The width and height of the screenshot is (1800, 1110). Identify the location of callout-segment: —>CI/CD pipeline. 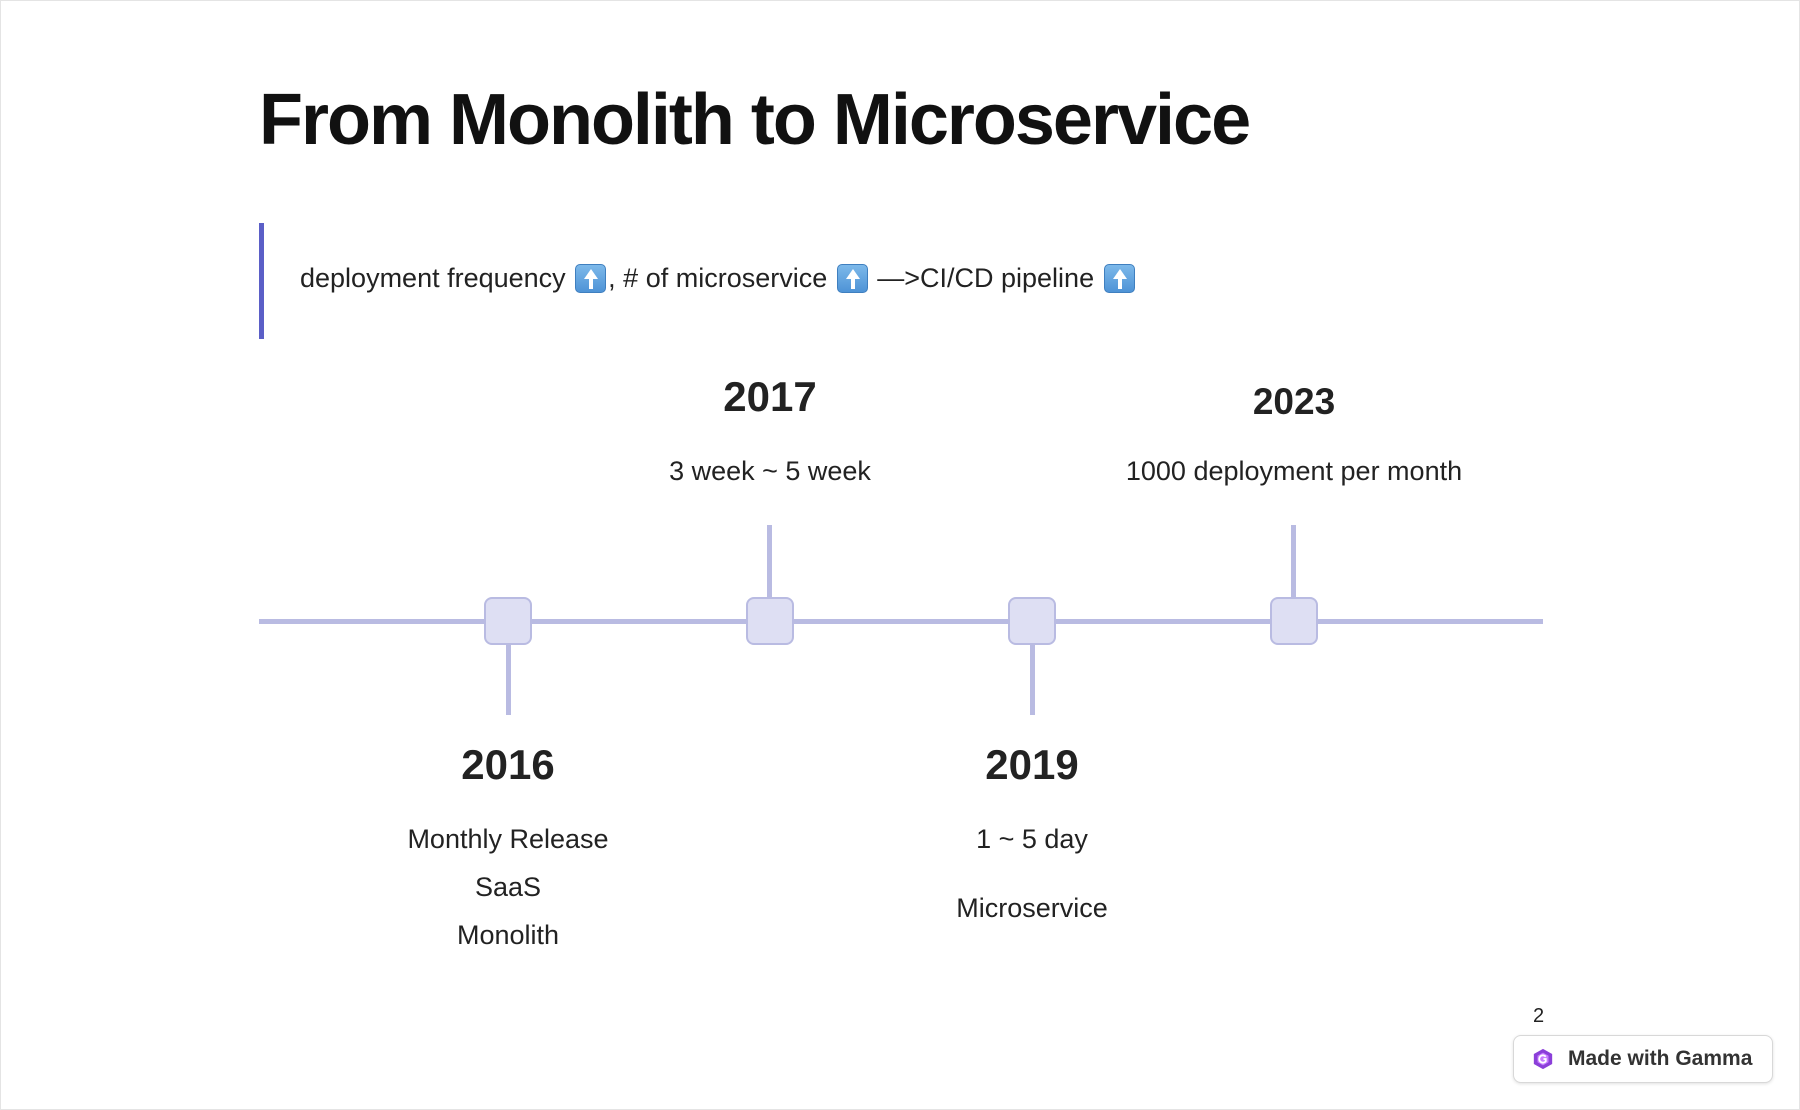
(985, 278).